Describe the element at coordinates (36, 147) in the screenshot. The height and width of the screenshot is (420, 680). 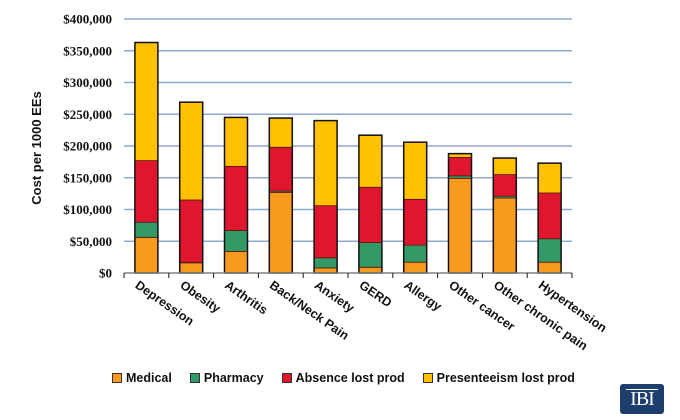
I see `y-axis-label: Cost per 1000 EEs` at that location.